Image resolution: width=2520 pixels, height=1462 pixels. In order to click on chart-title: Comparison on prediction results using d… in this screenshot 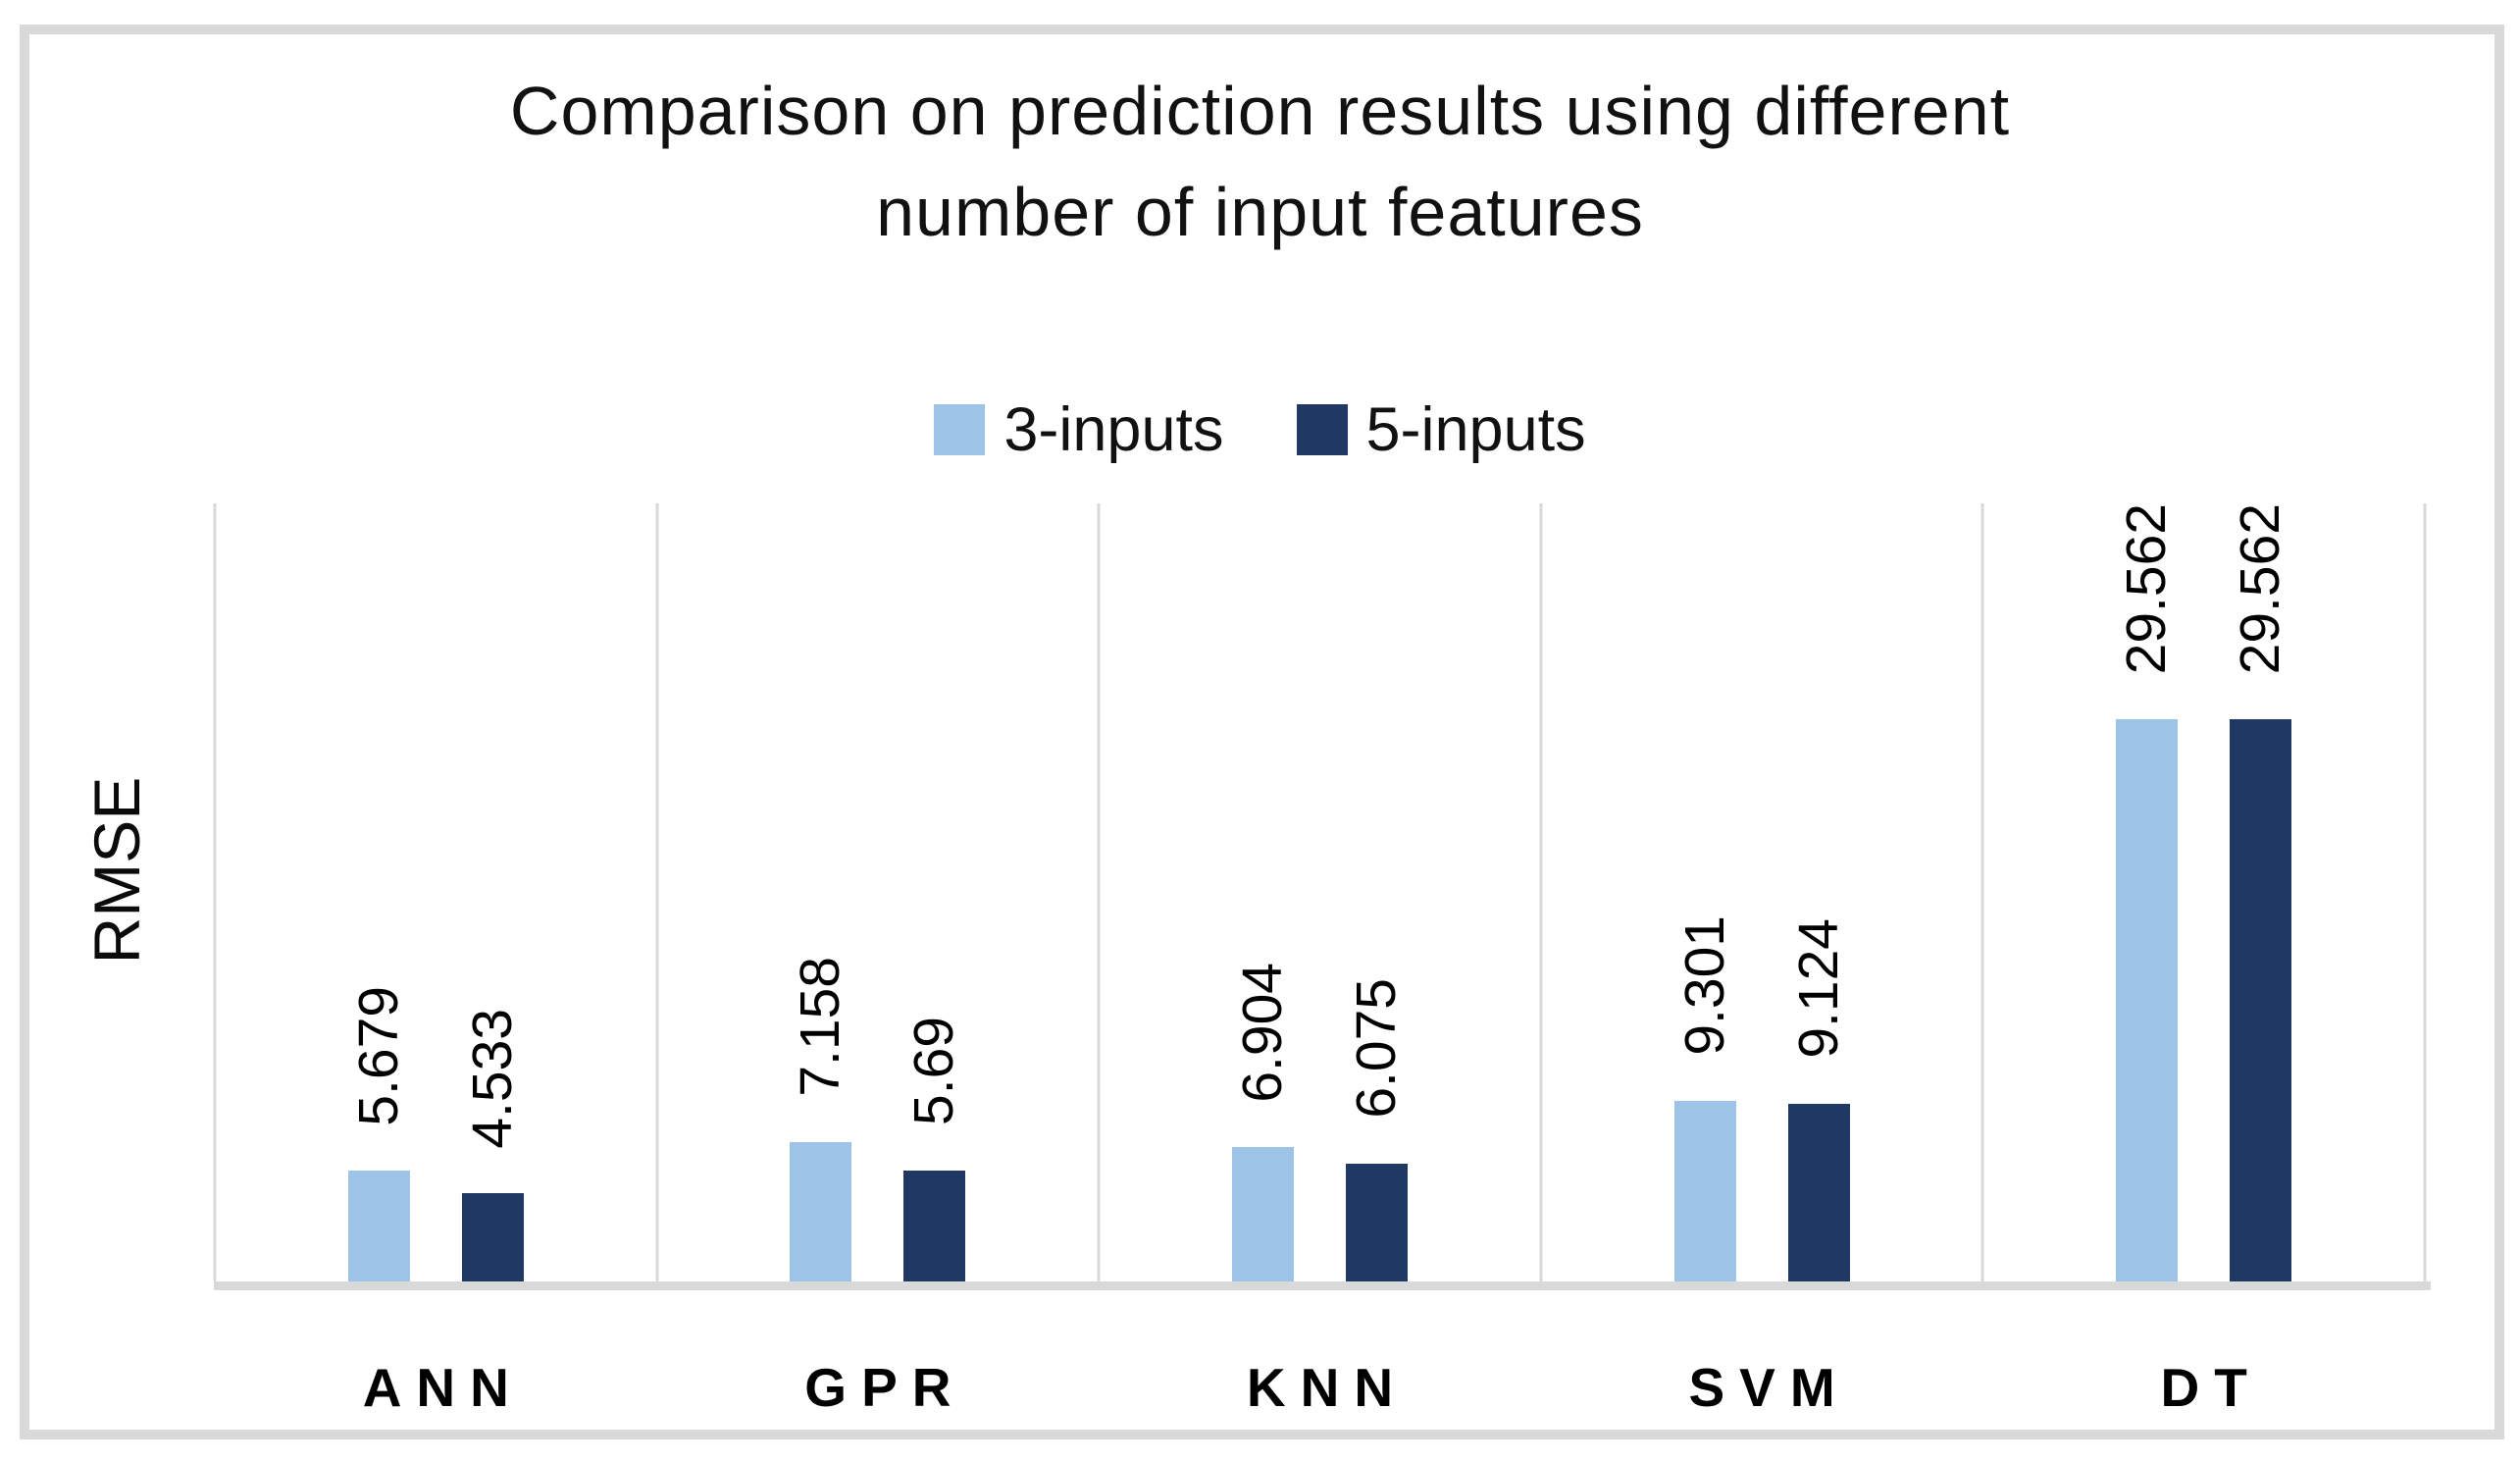, I will do `click(1260, 162)`.